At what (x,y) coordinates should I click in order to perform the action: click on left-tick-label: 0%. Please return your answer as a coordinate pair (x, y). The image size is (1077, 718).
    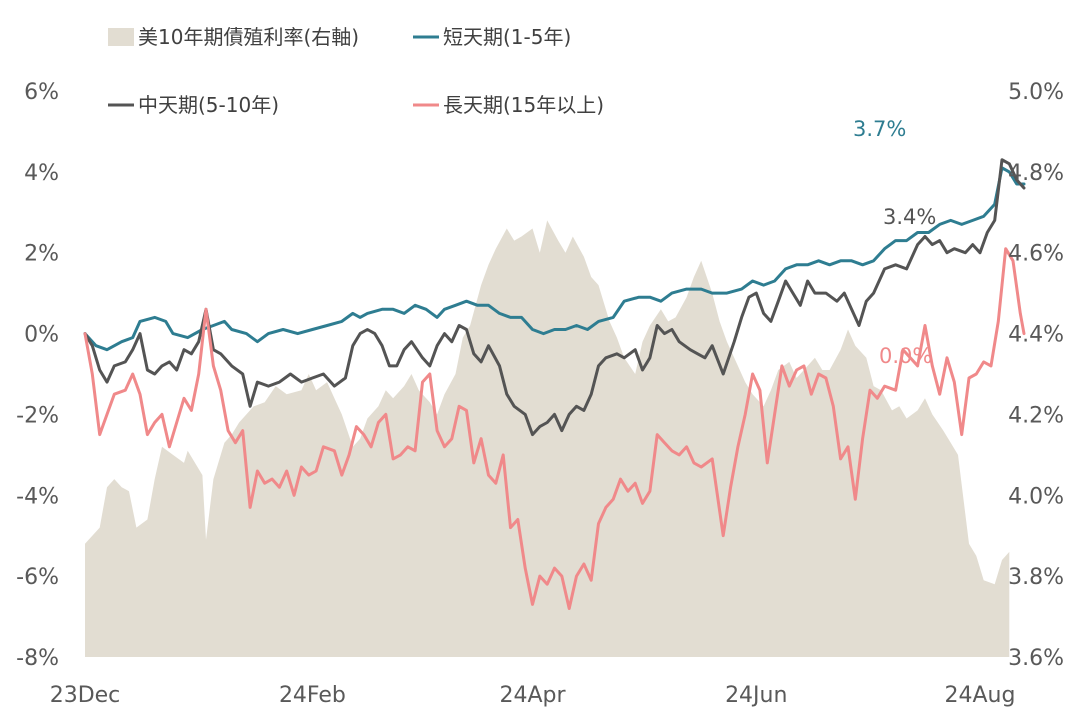
    Looking at the image, I should click on (41, 335).